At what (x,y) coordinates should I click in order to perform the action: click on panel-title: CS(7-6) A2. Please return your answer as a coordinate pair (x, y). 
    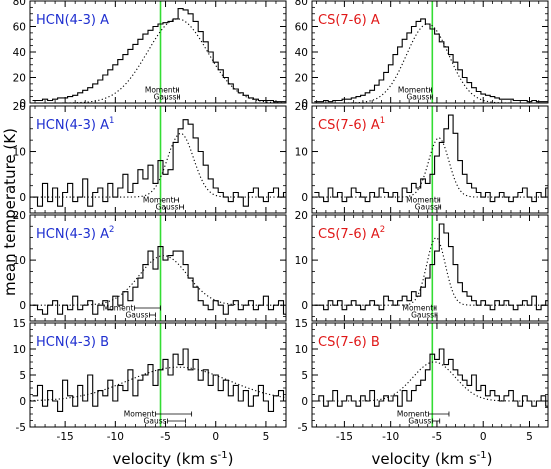
    Looking at the image, I should click on (351, 233).